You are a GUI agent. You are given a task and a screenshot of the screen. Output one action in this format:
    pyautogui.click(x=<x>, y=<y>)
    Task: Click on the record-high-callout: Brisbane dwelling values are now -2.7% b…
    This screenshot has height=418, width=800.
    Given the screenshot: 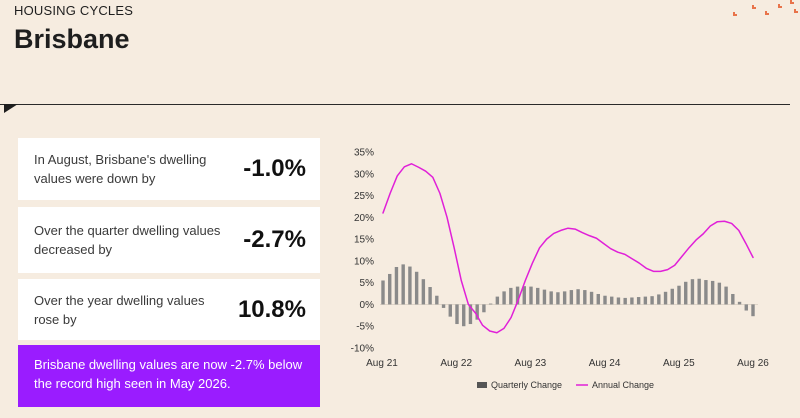 What is the action you would take?
    pyautogui.click(x=169, y=376)
    